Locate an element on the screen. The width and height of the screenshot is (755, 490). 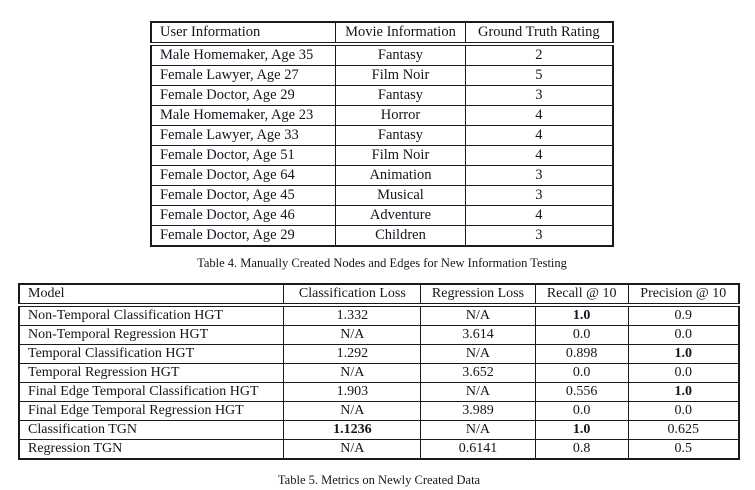
table-row: Female Doctor, Age 45 Musical 3 is located at coordinates (382, 195).